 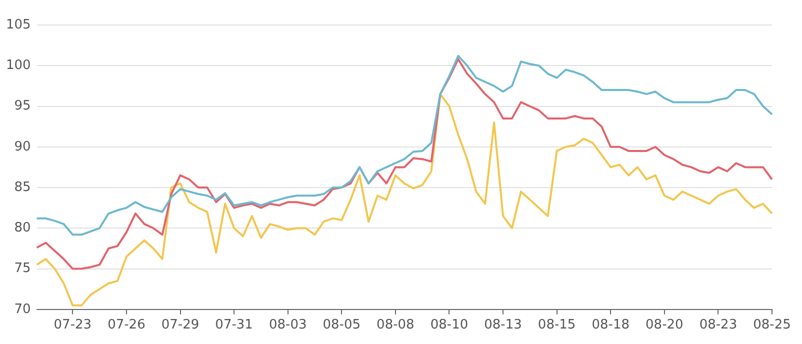 What do you see at coordinates (127, 325) in the screenshot?
I see `x-tick-label: 07-26` at bounding box center [127, 325].